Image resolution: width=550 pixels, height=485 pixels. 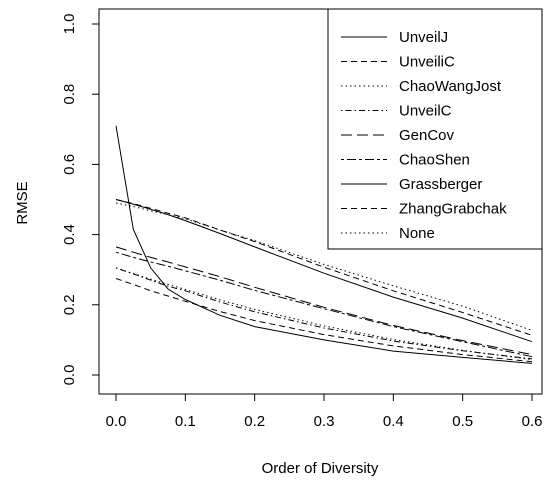 What do you see at coordinates (462, 421) in the screenshot?
I see `x-tick-label: 0.5` at bounding box center [462, 421].